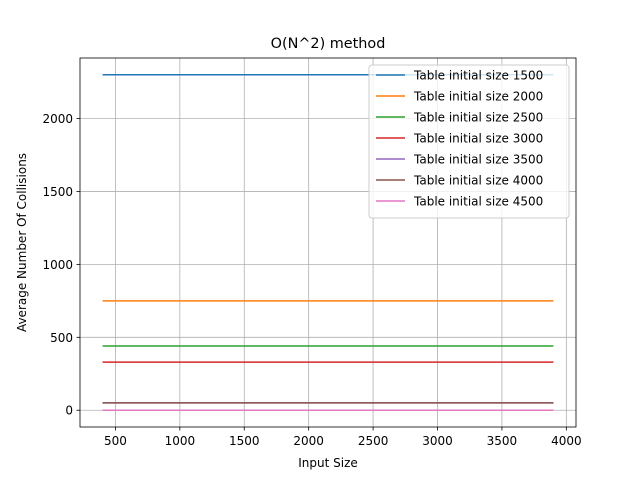 The height and width of the screenshot is (480, 640). I want to click on y-axis-ticks: 0 500 1000 1500 2000, so click(61, 265).